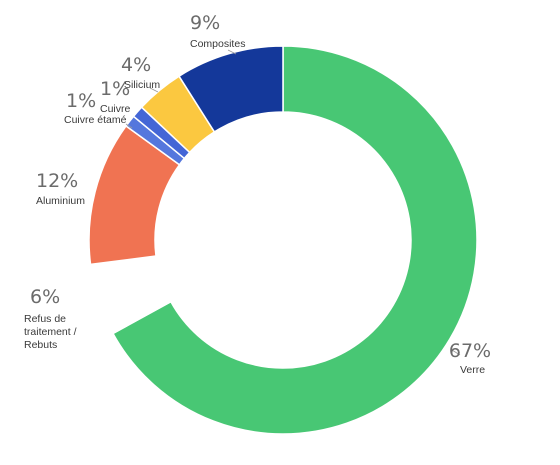 Image resolution: width=560 pixels, height=465 pixels. Describe the element at coordinates (45, 297) in the screenshot. I see `slice-pct-refus: 6%` at that location.